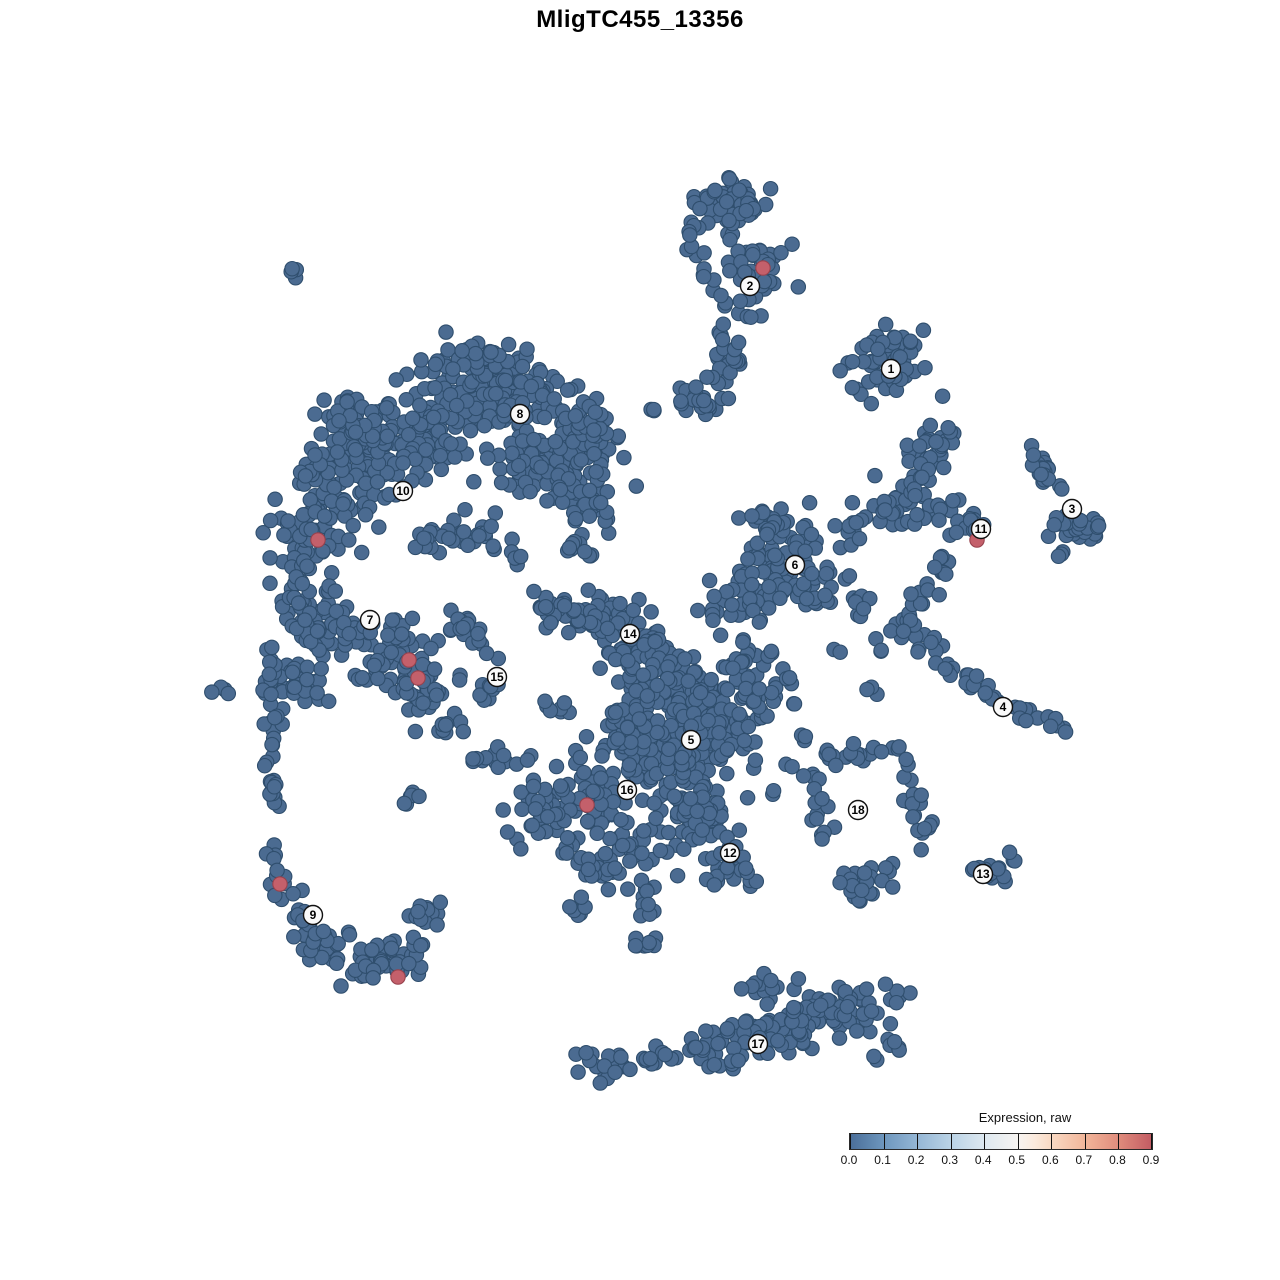 This screenshot has width=1280, height=1280. Describe the element at coordinates (1085, 1141) in the screenshot. I see `legend-tick-mark` at that location.